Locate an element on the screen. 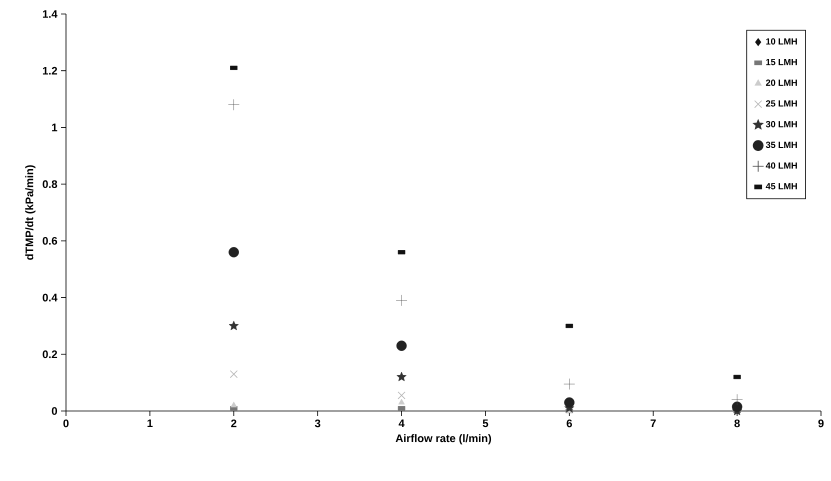  legend-label: 45 LMH is located at coordinates (781, 186).